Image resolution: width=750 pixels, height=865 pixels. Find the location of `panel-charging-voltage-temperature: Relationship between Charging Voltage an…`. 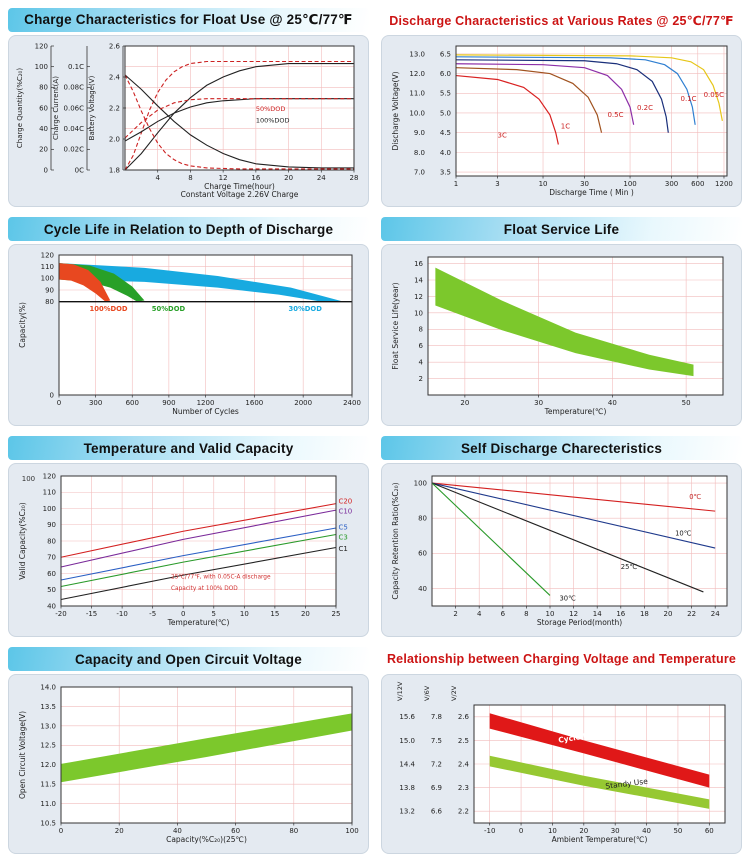

panel-charging-voltage-temperature: Relationship between Charging Voltage an… is located at coordinates (561, 750).